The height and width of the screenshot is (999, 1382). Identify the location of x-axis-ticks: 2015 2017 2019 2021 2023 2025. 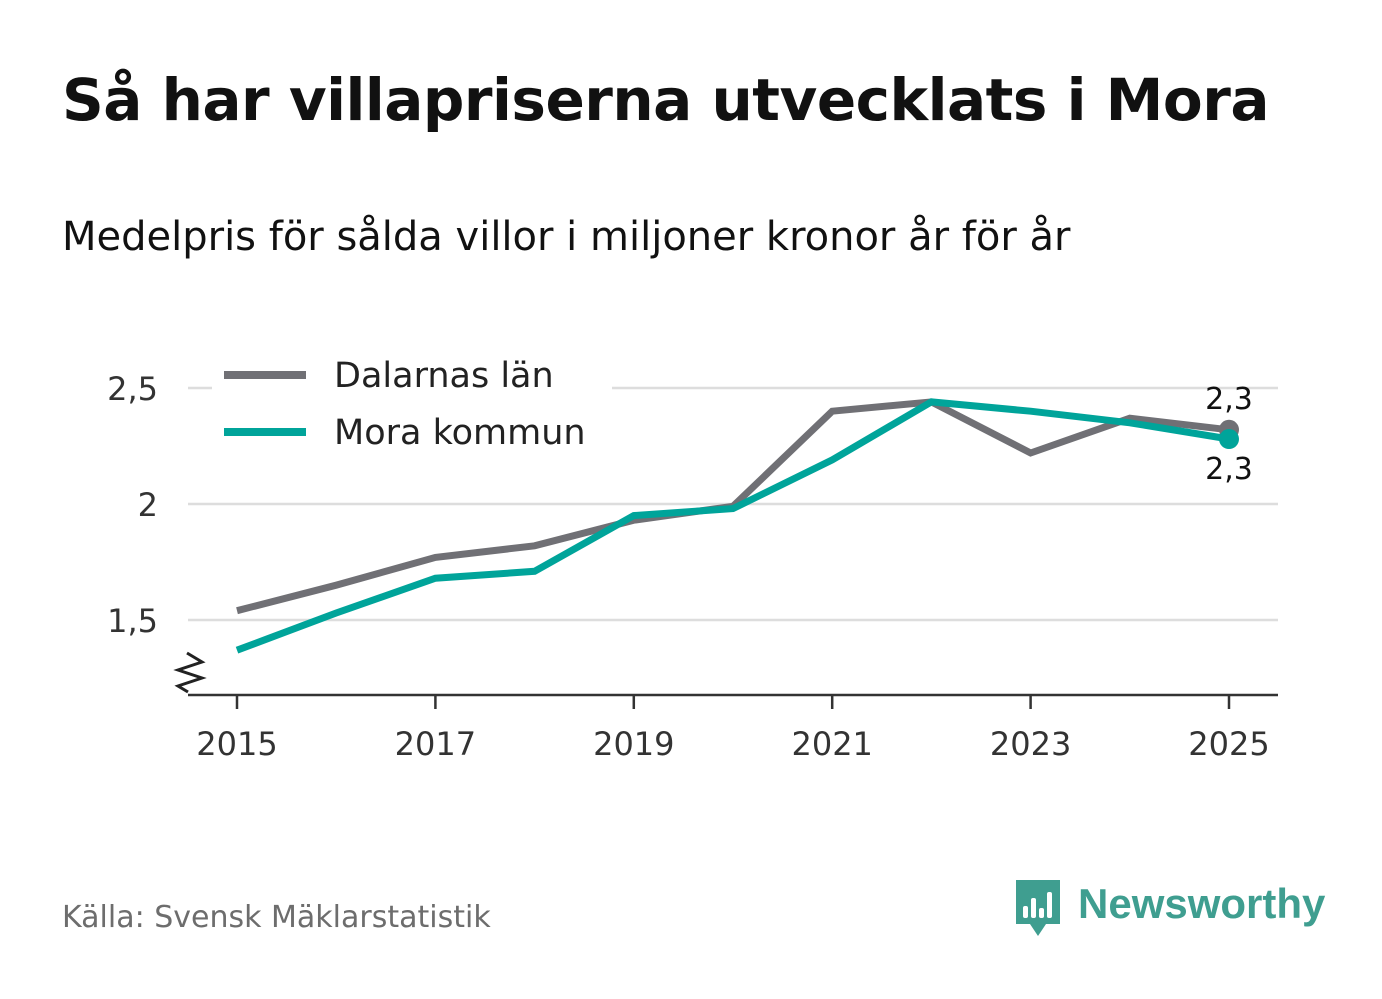
(733, 729).